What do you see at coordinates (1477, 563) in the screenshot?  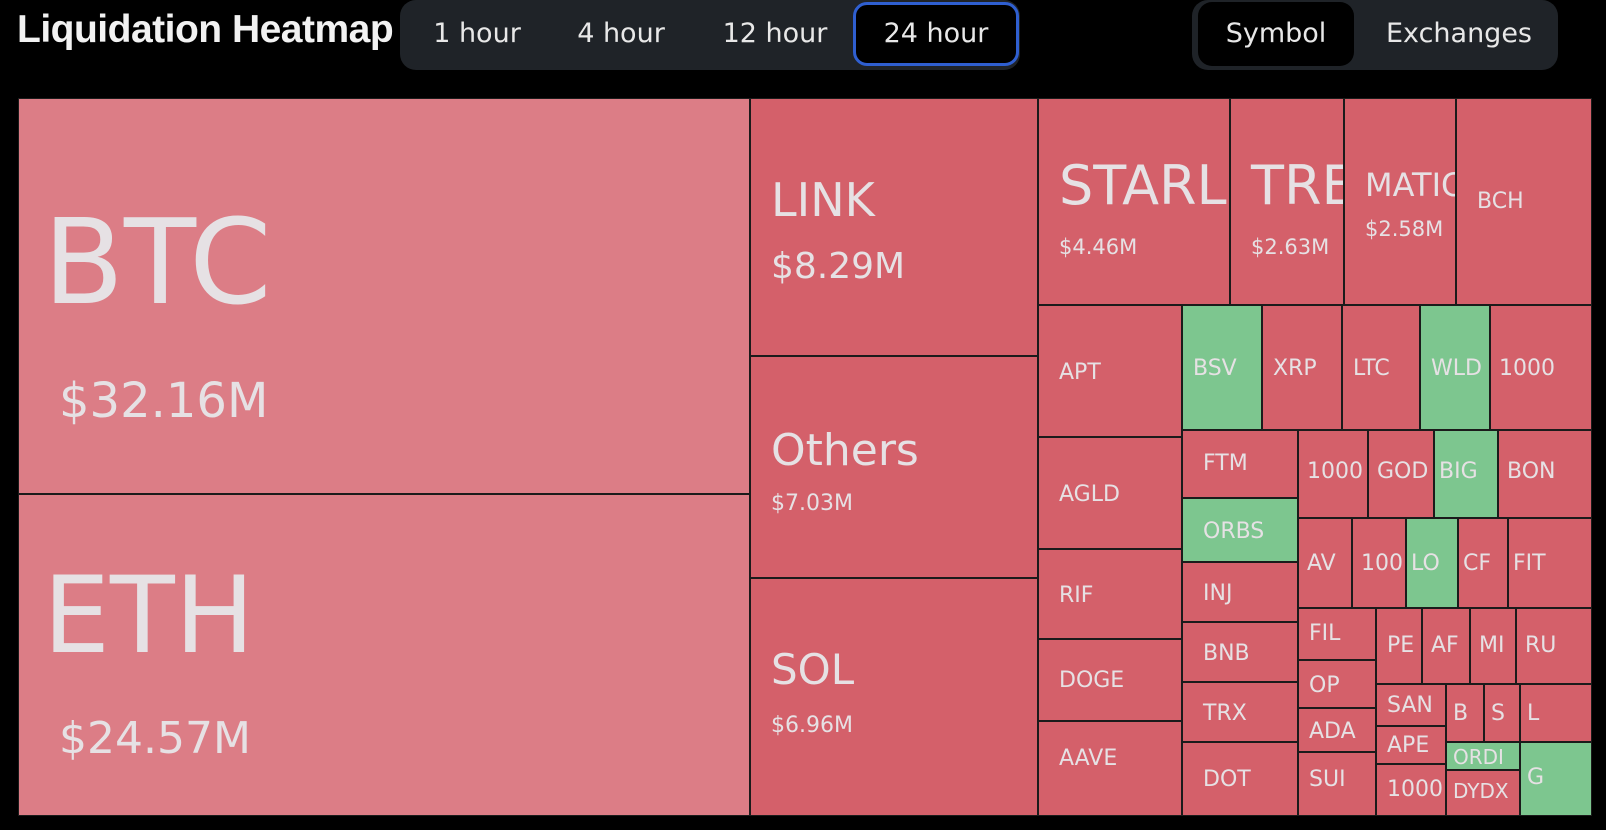 I see `tile-symbol: CF` at bounding box center [1477, 563].